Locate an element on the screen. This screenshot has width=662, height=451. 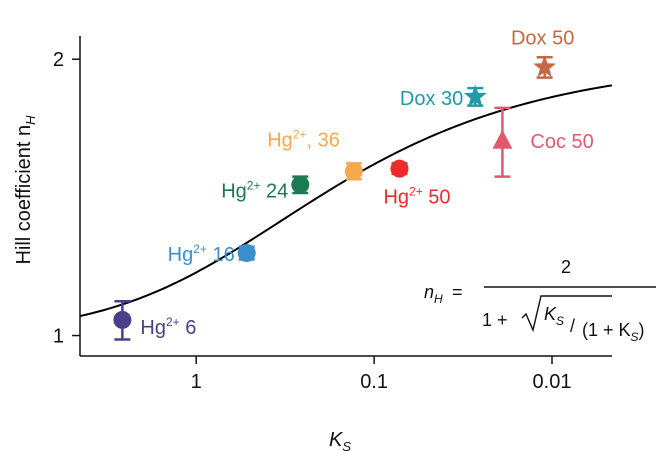
point-label: Coc 50 is located at coordinates (561, 142).